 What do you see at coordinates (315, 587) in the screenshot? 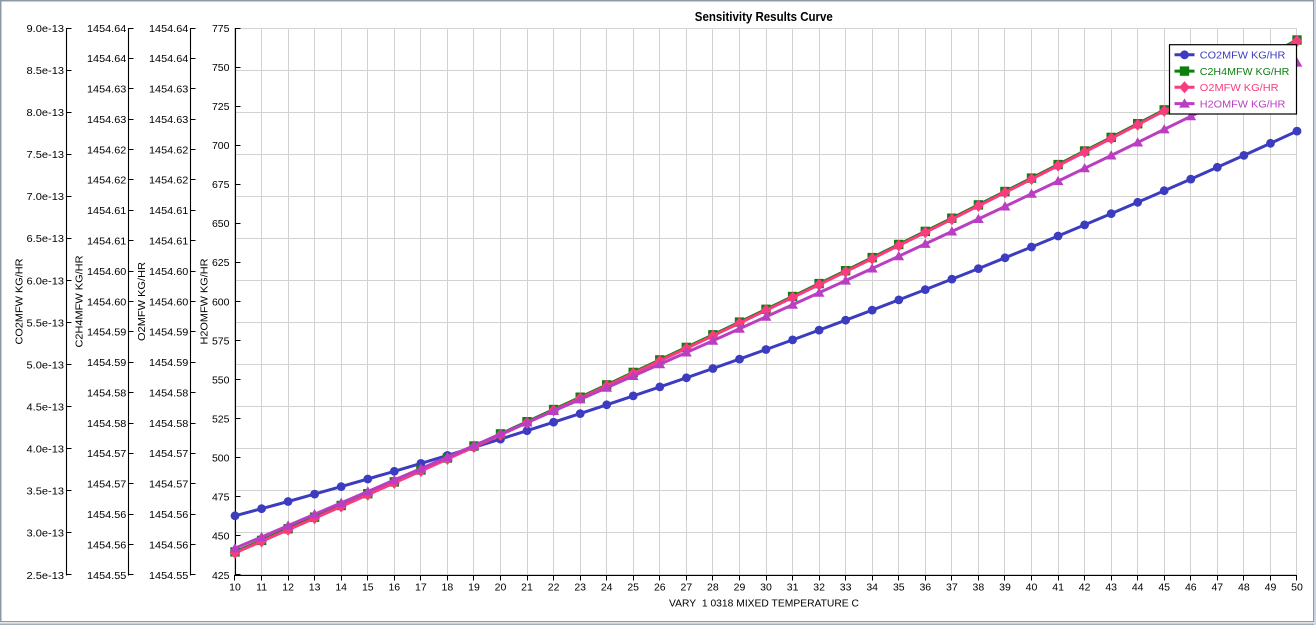
I see `svg-text: 13` at bounding box center [315, 587].